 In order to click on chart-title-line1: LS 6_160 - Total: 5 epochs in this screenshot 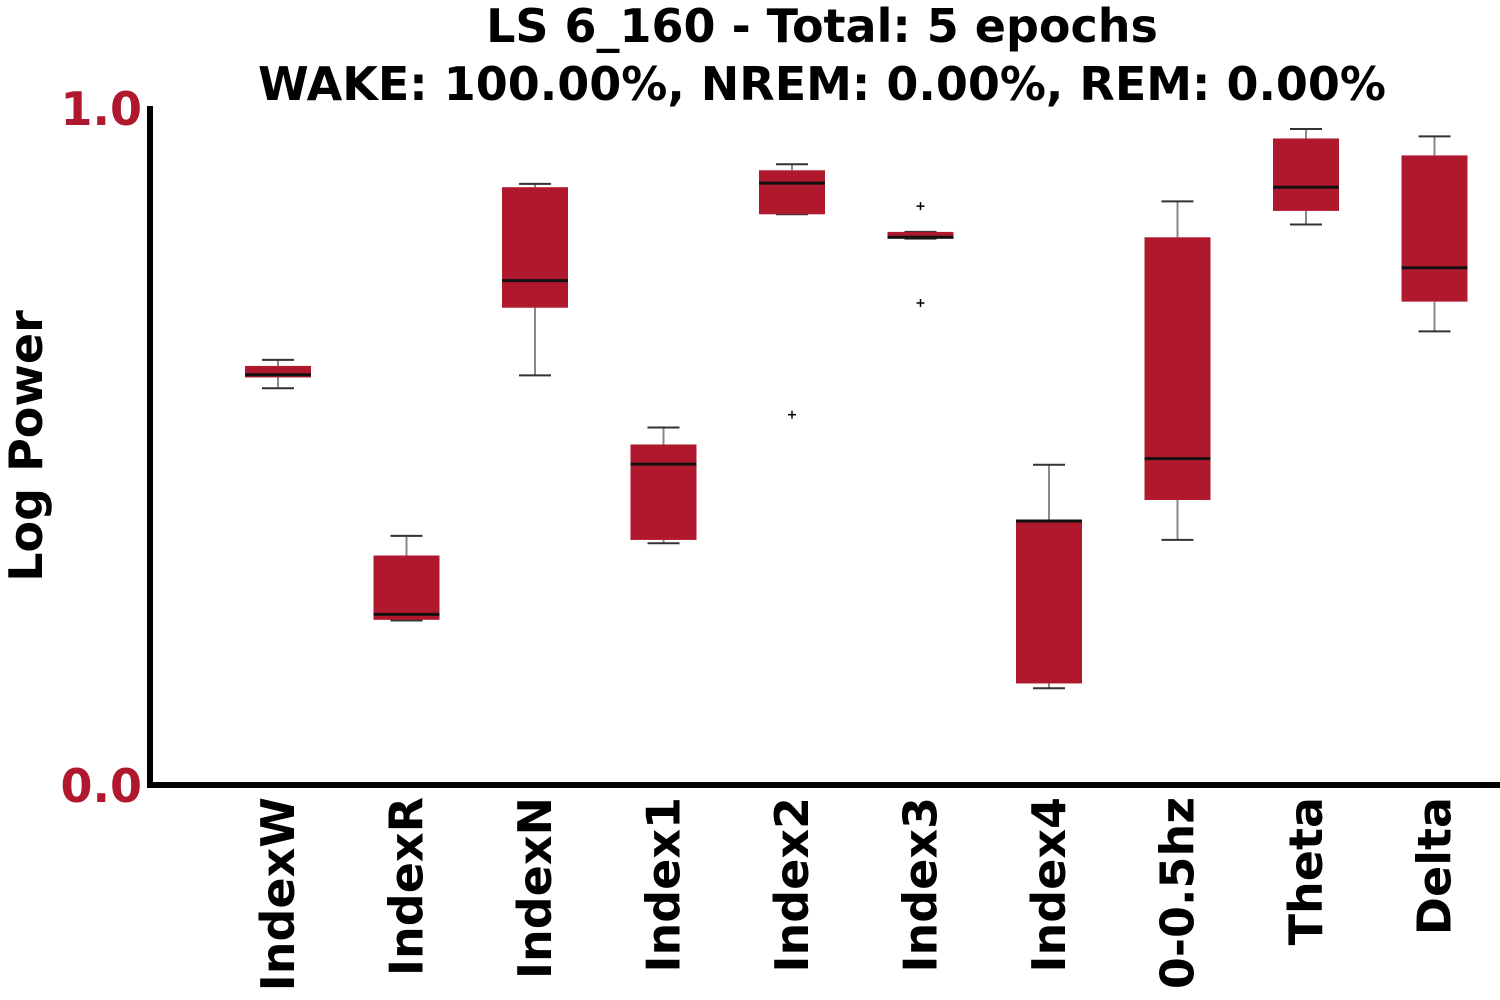, I will do `click(822, 26)`.